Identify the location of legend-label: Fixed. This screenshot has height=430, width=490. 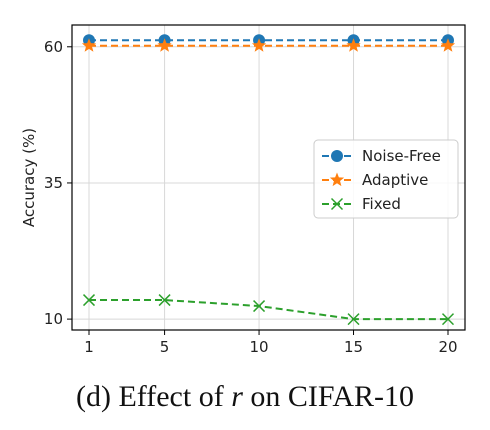
(381, 204).